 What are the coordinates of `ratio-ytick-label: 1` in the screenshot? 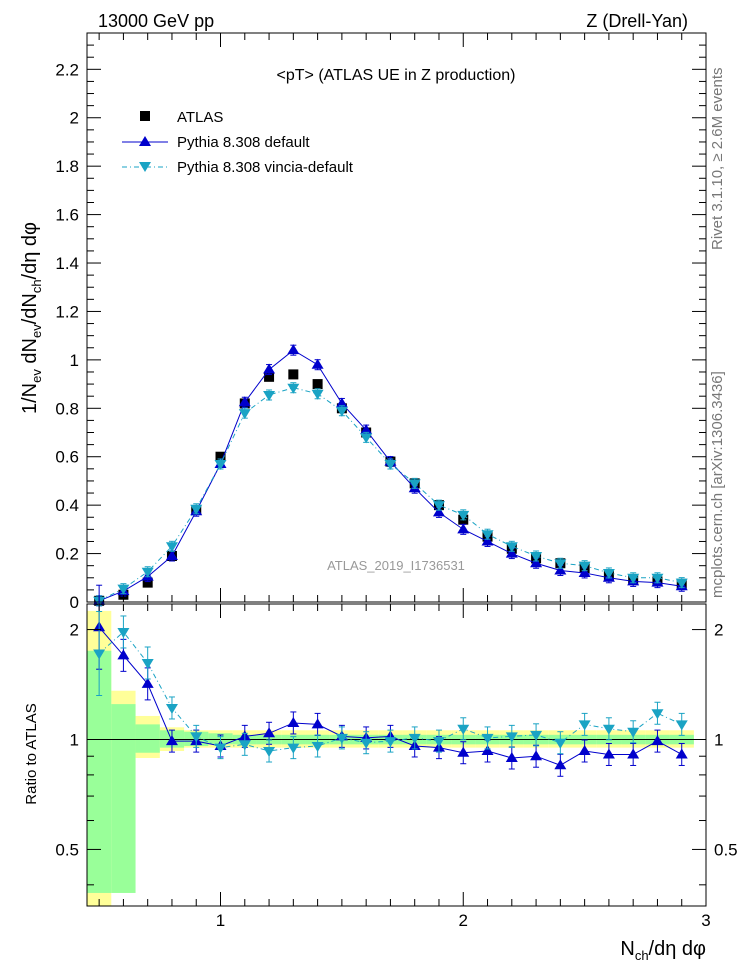 It's located at (74, 740).